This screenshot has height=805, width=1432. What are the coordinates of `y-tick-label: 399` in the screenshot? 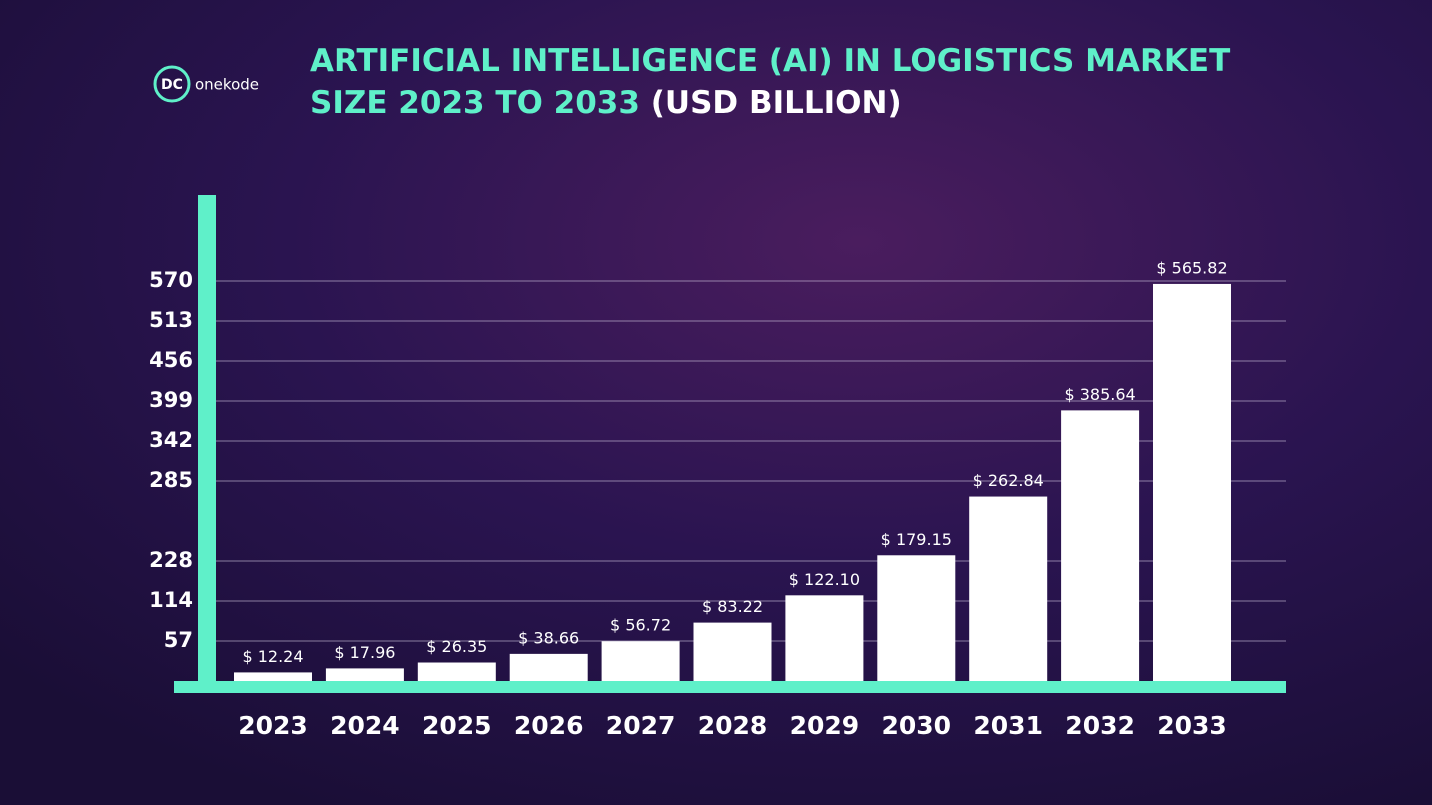 It's located at (171, 400).